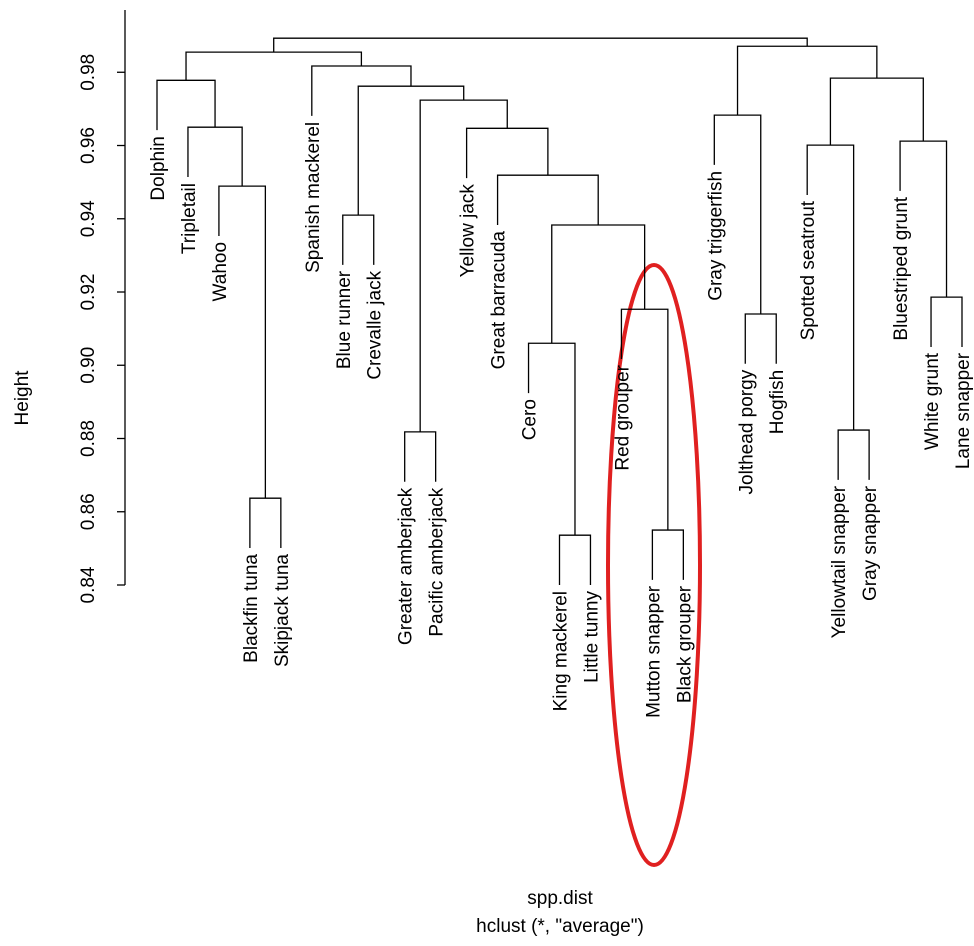 This screenshot has height=946, width=974. I want to click on leaf-label: King mackerel, so click(561, 651).